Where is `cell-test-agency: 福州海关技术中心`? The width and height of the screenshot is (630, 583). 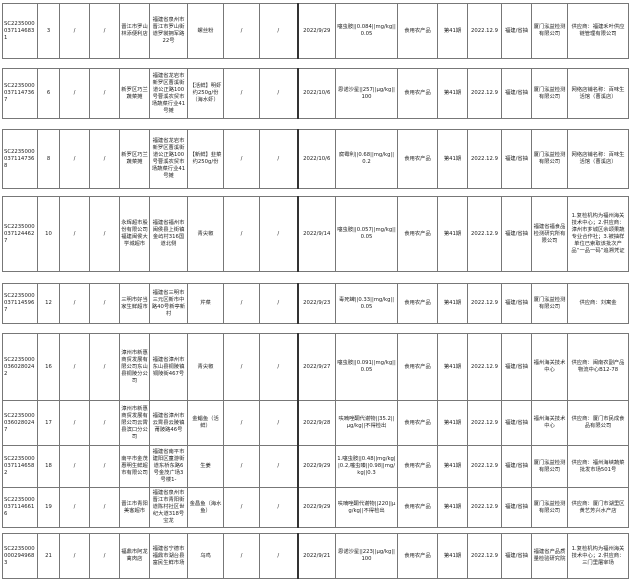 cell-test-agency: 福州海关技术中心 is located at coordinates (549, 423).